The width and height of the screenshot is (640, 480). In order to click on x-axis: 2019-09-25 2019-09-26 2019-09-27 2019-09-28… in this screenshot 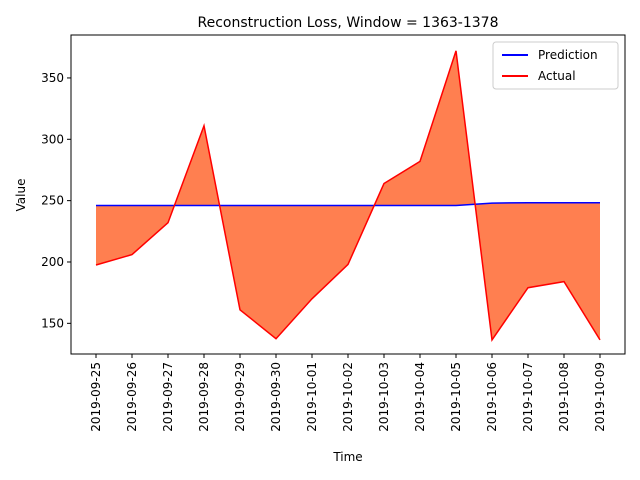, I will do `click(348, 393)`.